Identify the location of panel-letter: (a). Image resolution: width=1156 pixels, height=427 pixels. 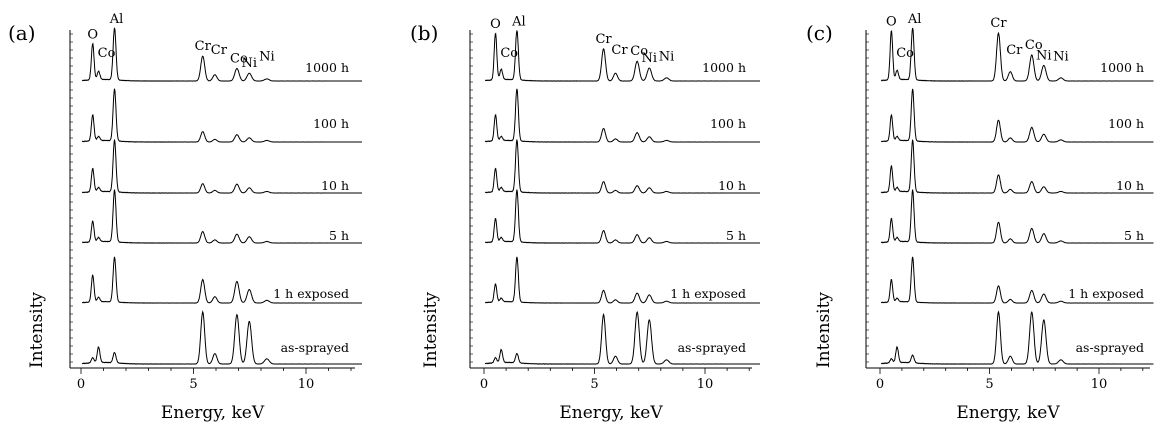
(22, 33).